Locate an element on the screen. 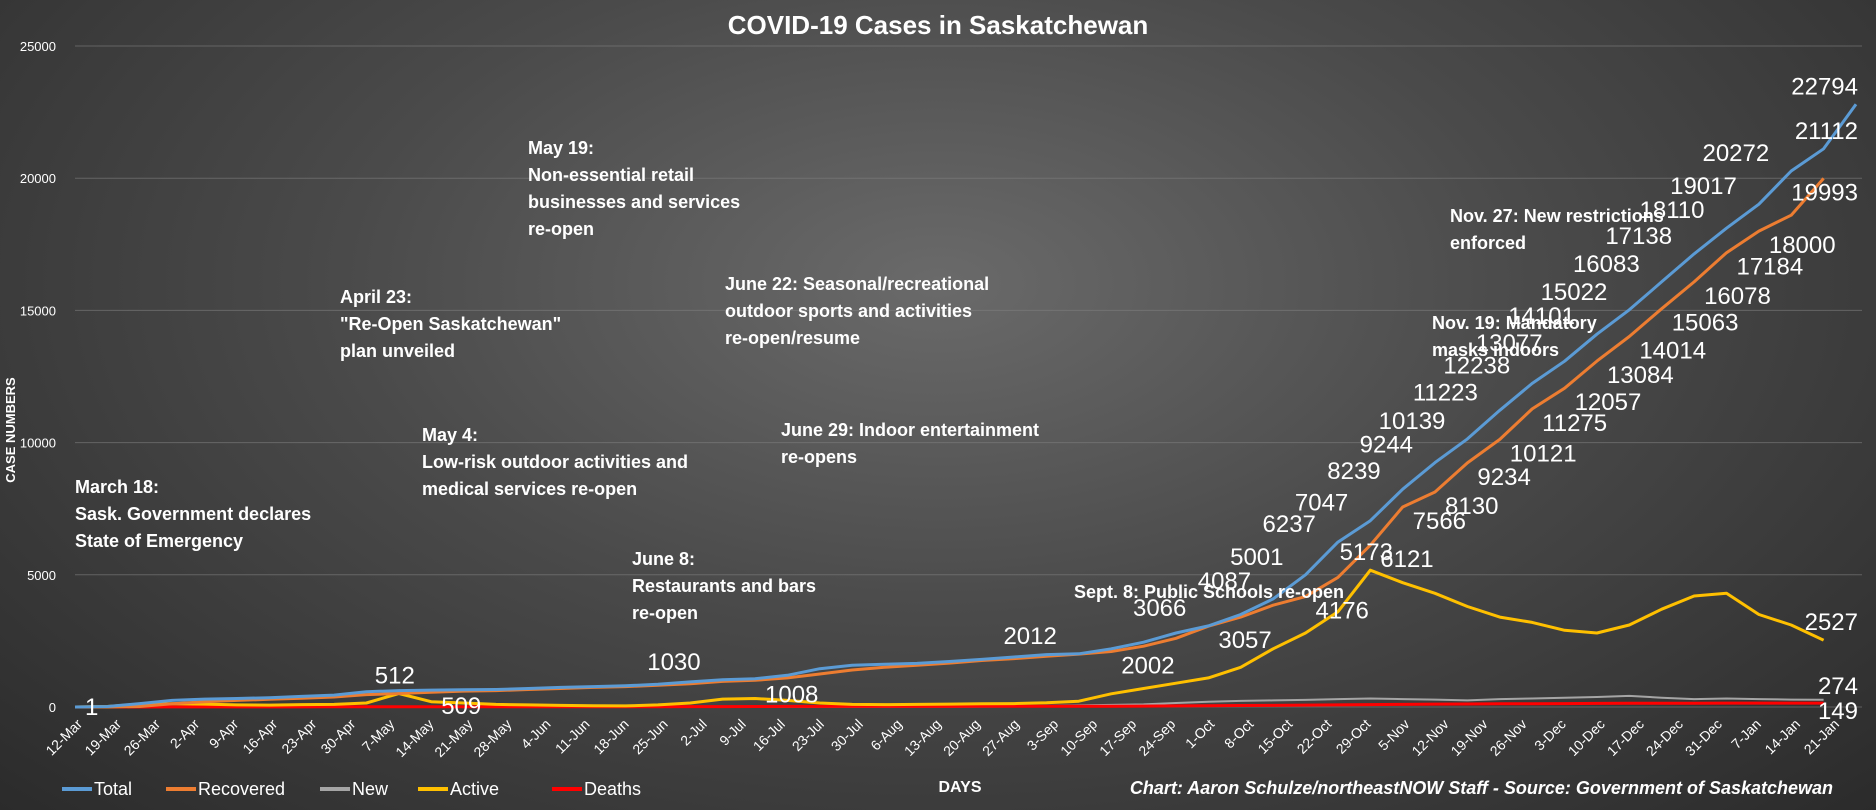 The image size is (1876, 810). x-tick-label: 18-Jun is located at coordinates (611, 737).